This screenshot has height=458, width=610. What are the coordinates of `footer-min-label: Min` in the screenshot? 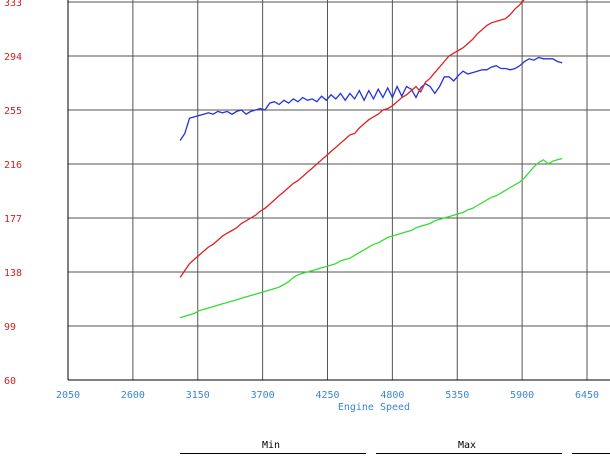 It's located at (271, 445).